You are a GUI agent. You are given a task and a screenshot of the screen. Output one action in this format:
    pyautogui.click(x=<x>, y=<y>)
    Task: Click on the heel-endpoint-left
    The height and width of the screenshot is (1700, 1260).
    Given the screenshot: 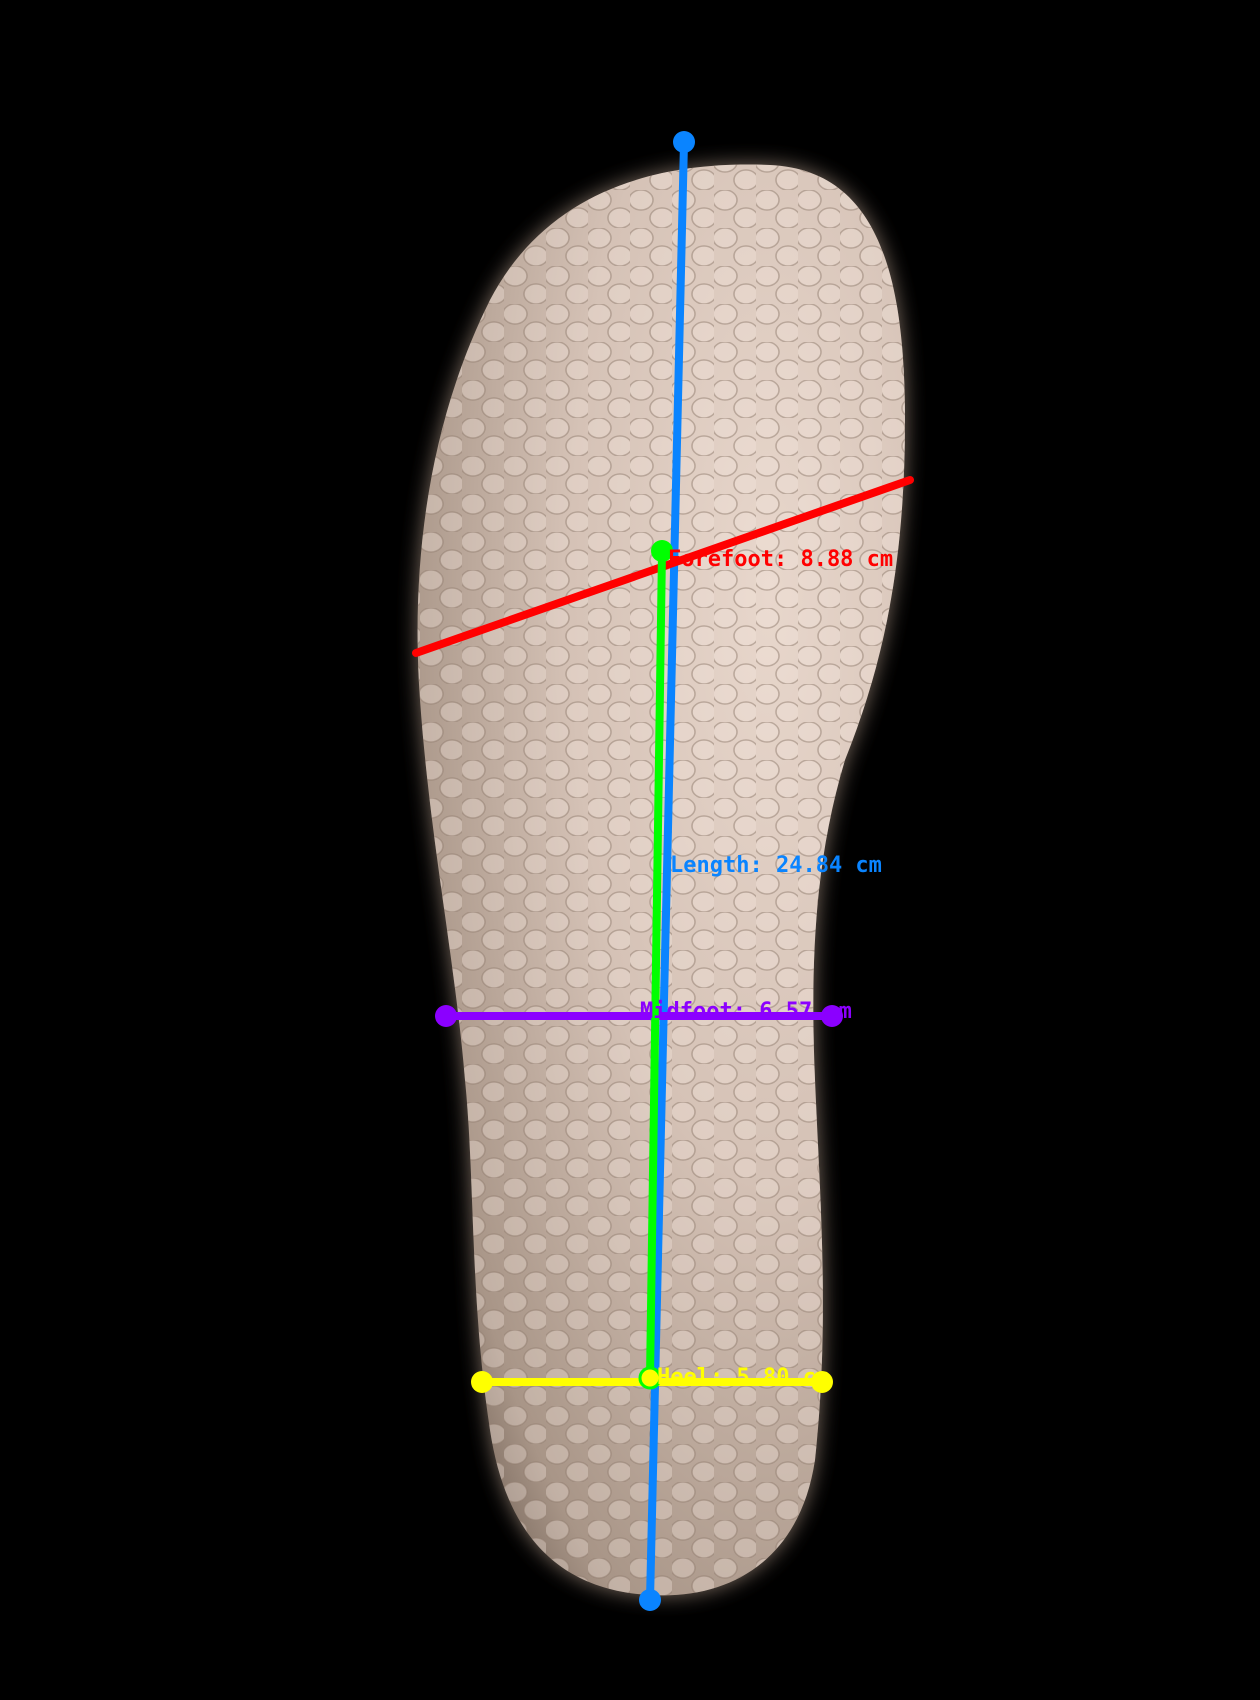 What is the action you would take?
    pyautogui.click(x=482, y=1382)
    